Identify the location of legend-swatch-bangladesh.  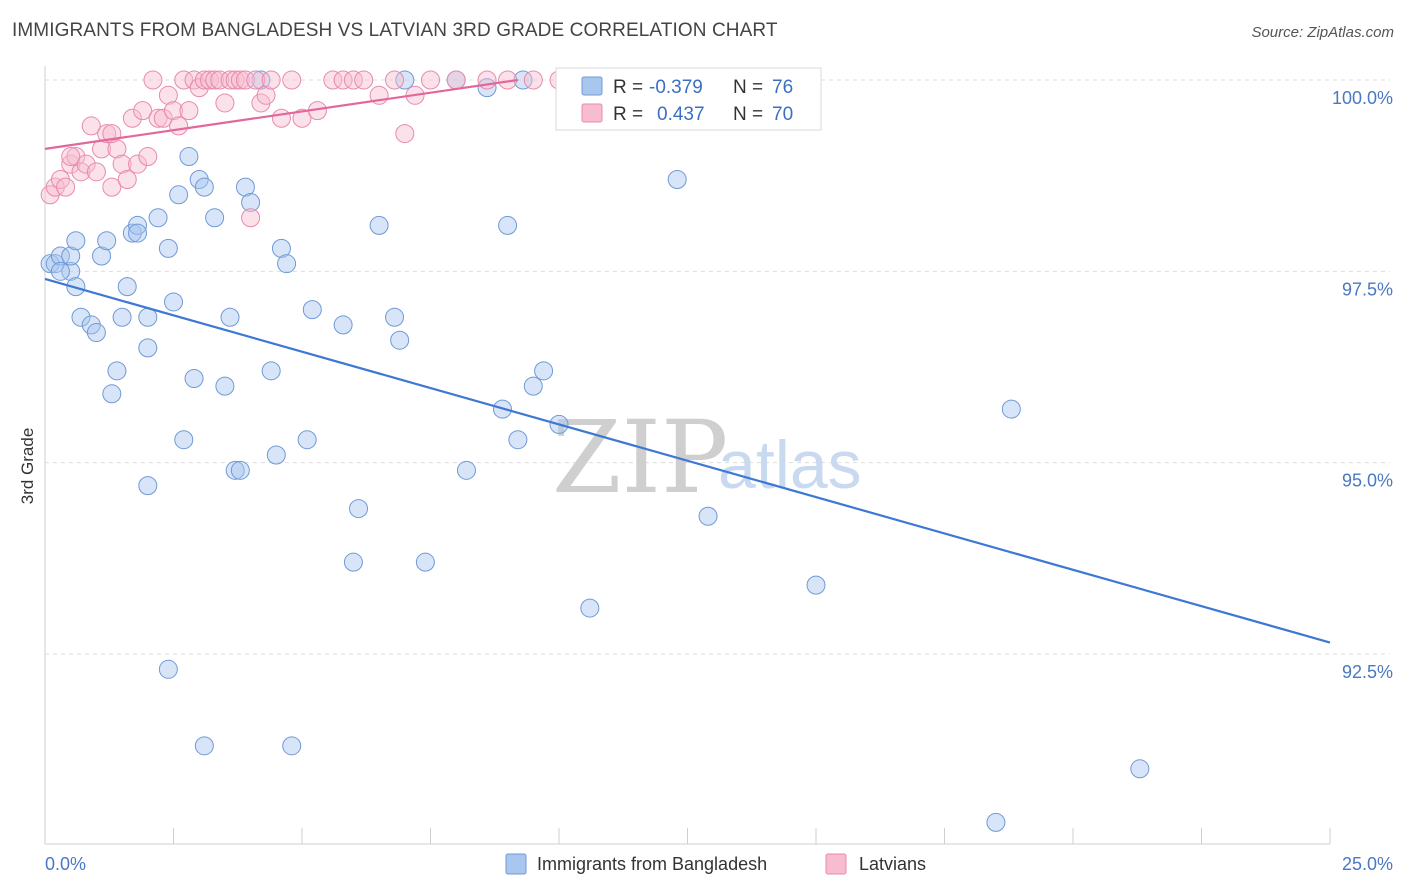
(592, 86).